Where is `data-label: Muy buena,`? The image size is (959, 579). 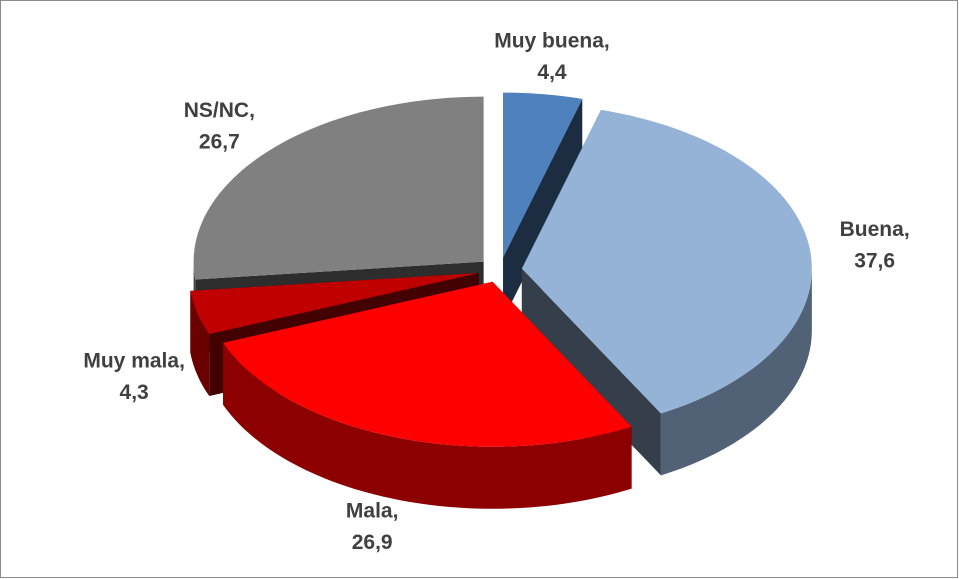
data-label: Muy buena, is located at coordinates (552, 40).